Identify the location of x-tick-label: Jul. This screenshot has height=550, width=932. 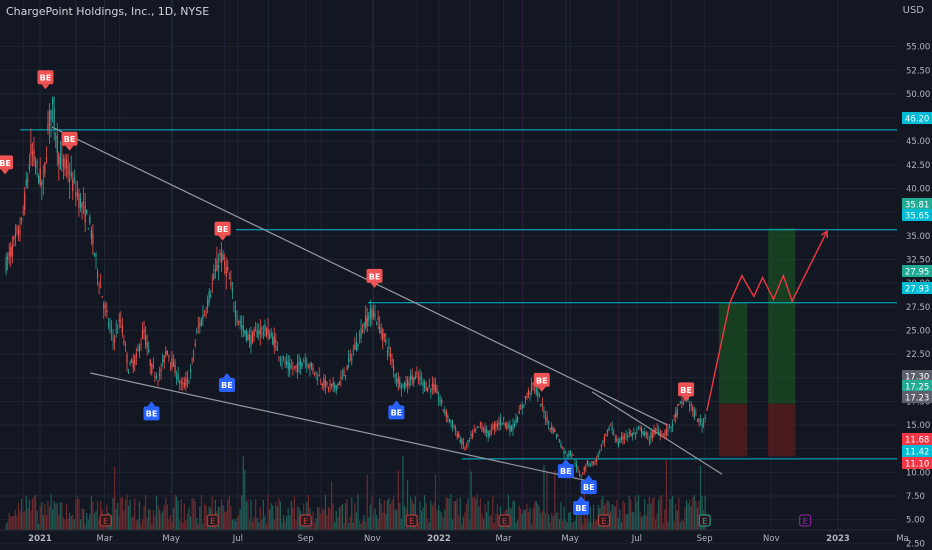
(636, 539).